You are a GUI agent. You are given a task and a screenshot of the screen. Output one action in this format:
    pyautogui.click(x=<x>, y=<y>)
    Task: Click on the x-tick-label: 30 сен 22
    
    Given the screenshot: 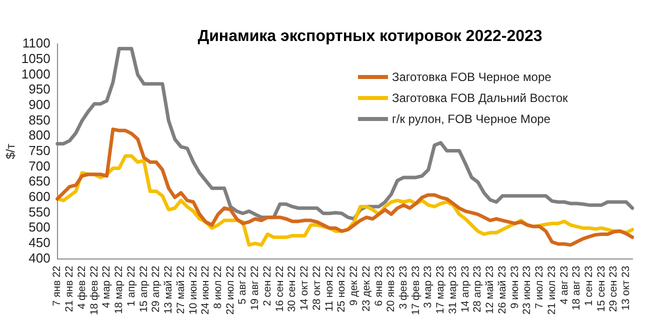 What is the action you would take?
    pyautogui.click(x=292, y=289)
    